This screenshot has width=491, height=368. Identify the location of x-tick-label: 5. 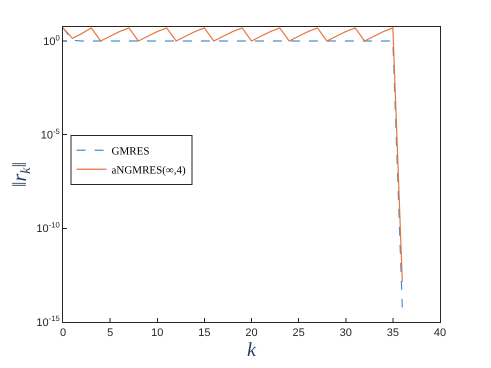
(110, 333).